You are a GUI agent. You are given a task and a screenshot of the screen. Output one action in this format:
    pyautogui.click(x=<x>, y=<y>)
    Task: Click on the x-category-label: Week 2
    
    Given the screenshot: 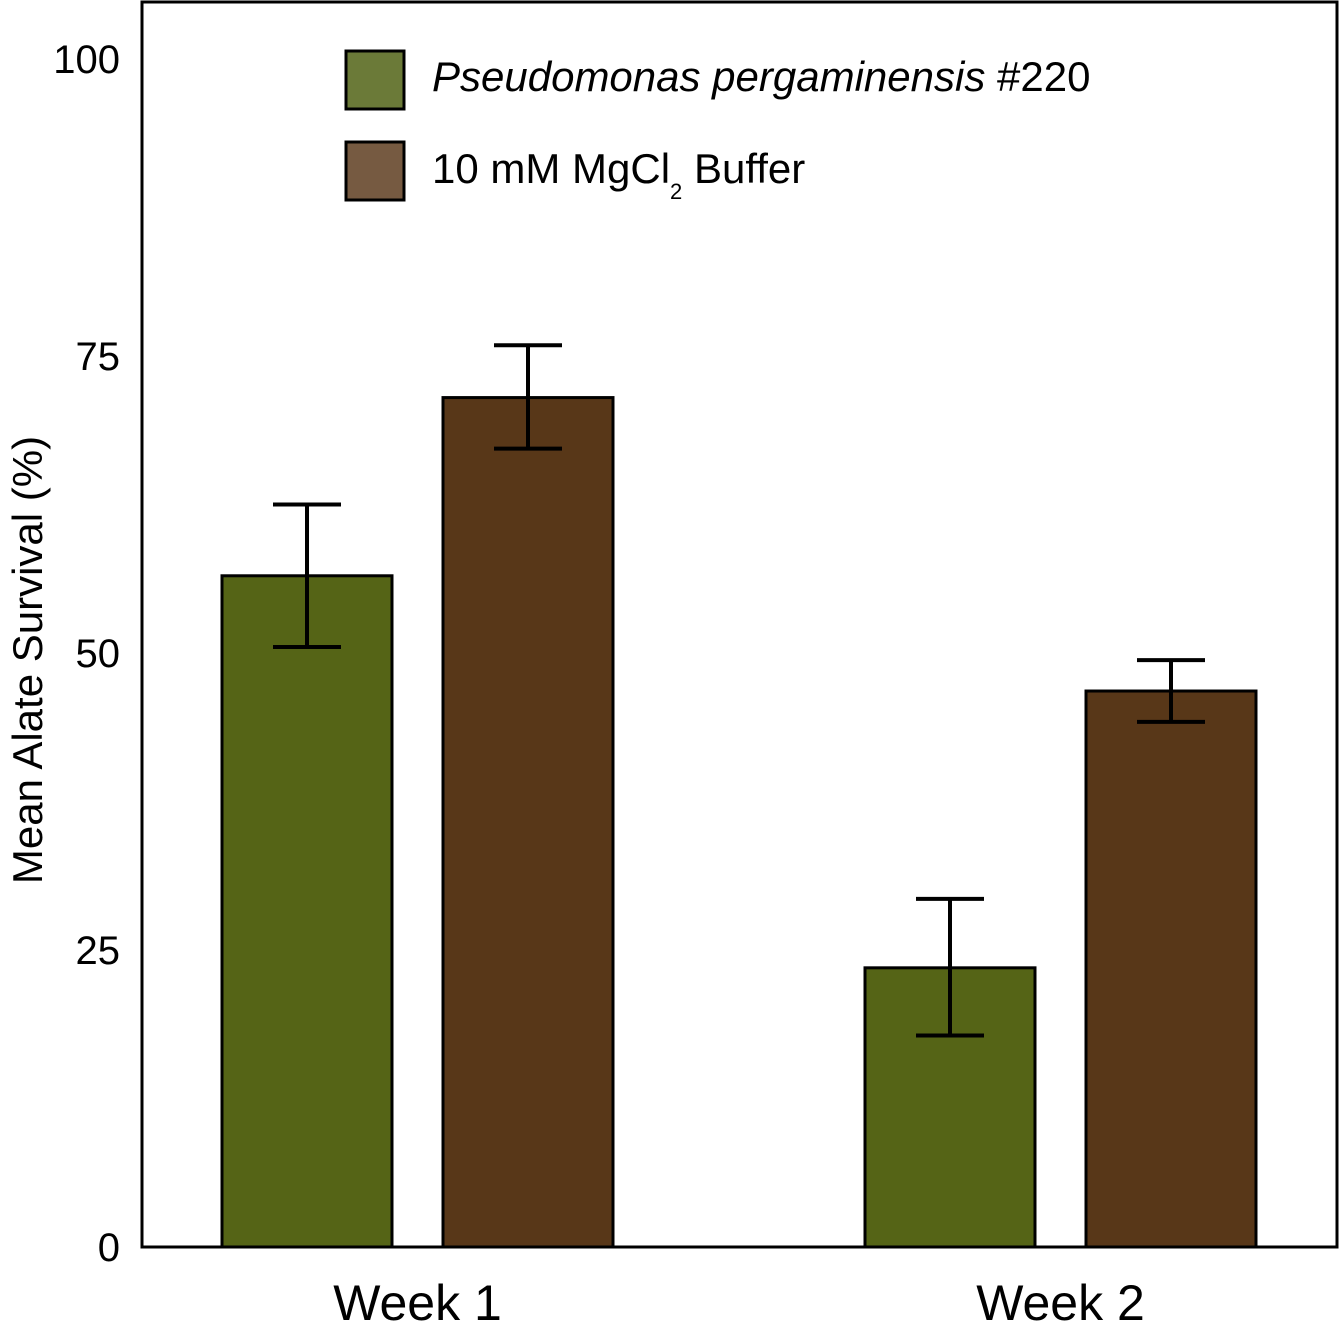 What is the action you would take?
    pyautogui.click(x=1060, y=1303)
    